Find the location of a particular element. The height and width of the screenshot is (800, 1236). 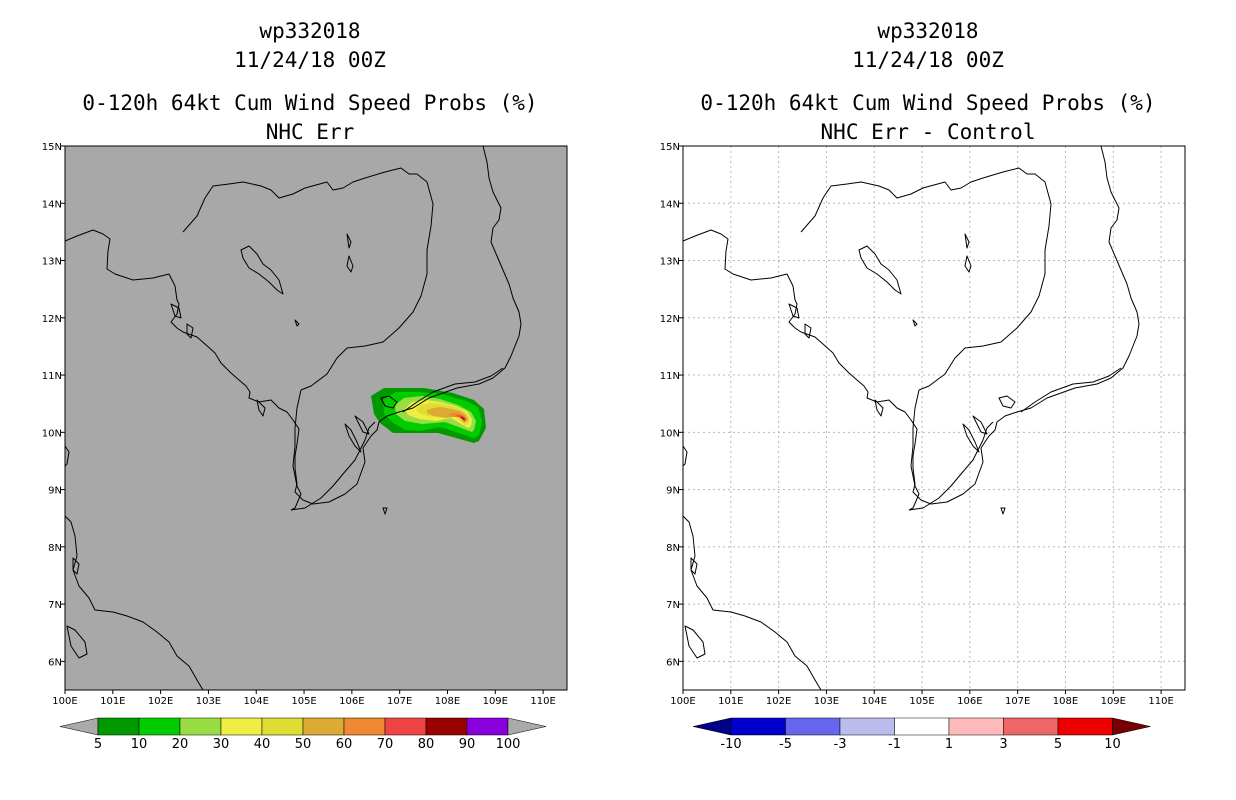

left-lon-label: 110E is located at coordinates (542, 701).